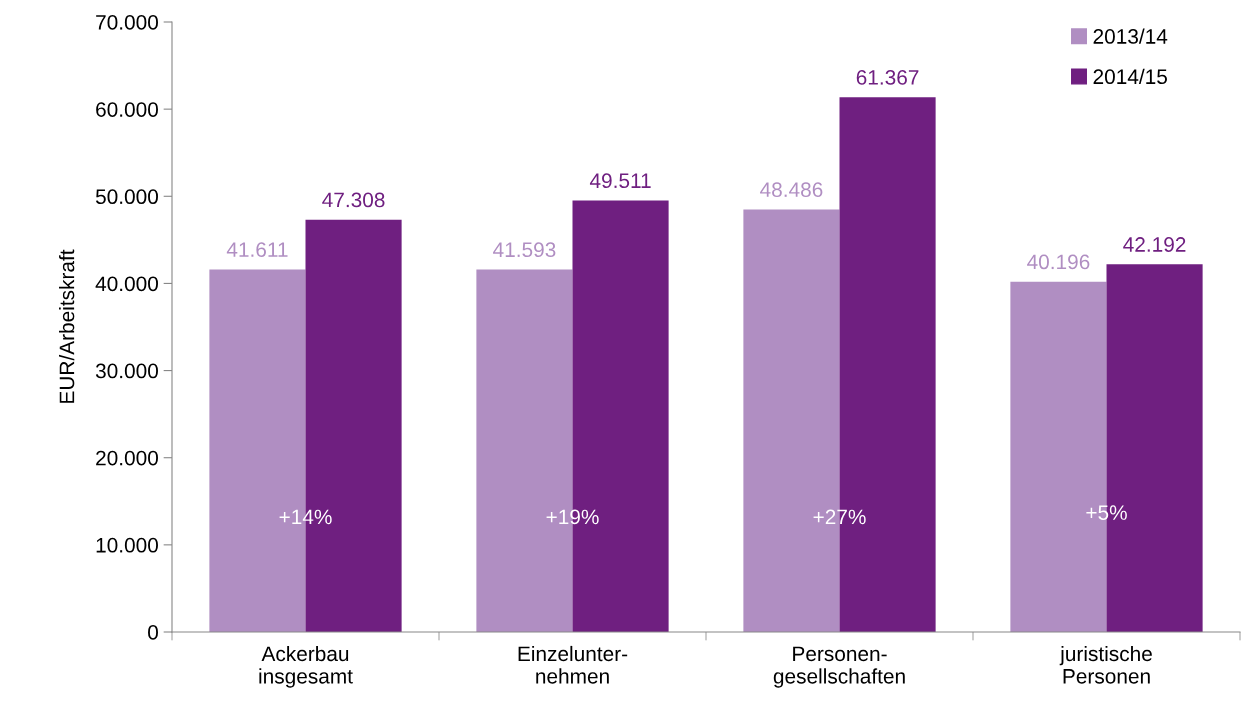  Describe the element at coordinates (1130, 76) in the screenshot. I see `legend-label: 2014/15` at that location.